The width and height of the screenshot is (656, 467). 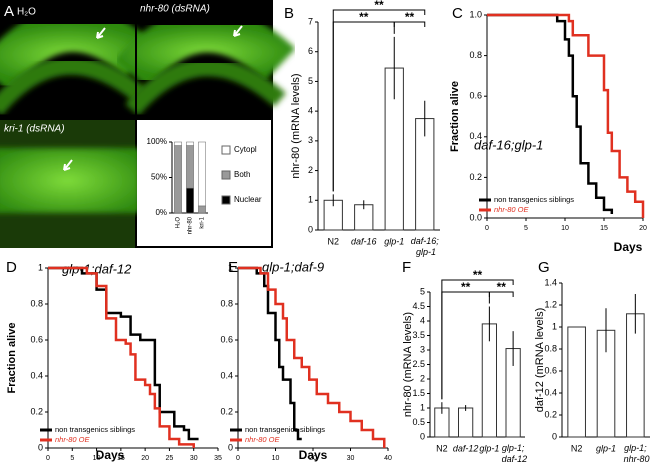 What do you see at coordinates (550, 282) in the screenshot?
I see `y-tick-label: 1.4` at bounding box center [550, 282].